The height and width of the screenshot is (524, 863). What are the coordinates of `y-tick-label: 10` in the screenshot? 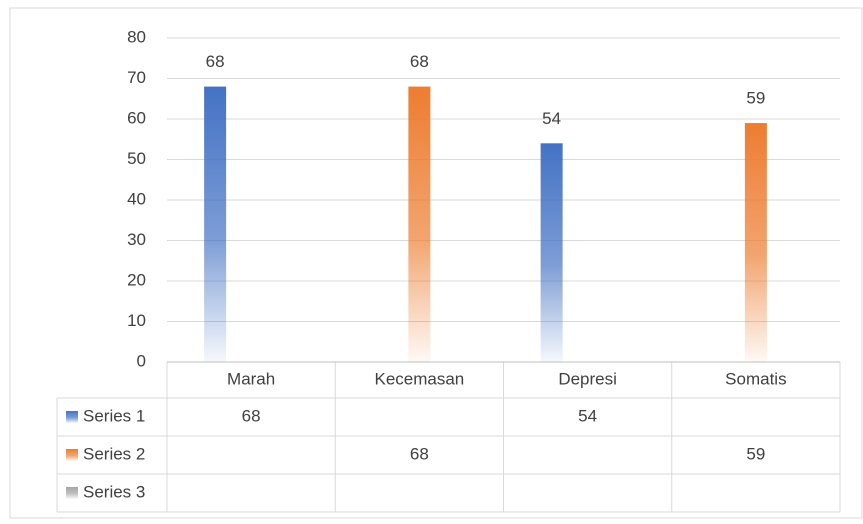 It's located at (136, 320).